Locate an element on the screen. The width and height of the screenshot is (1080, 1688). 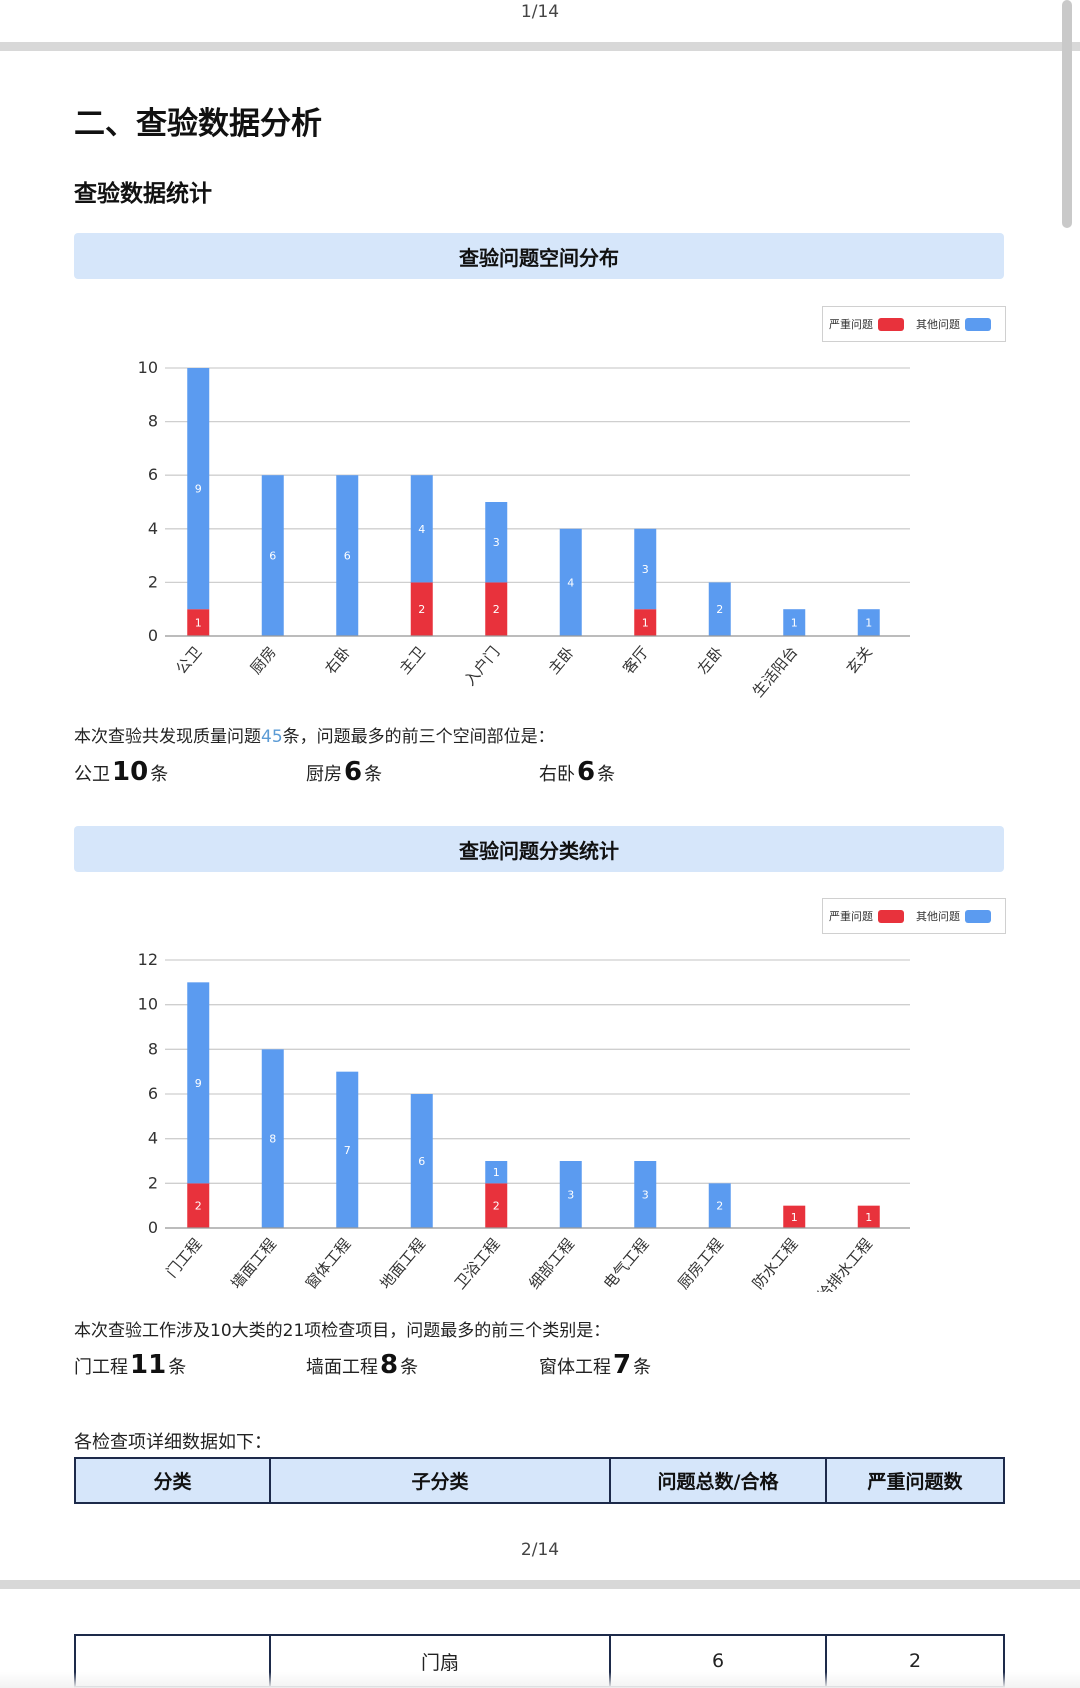
bar-value-label: 8 is located at coordinates (272, 1139).